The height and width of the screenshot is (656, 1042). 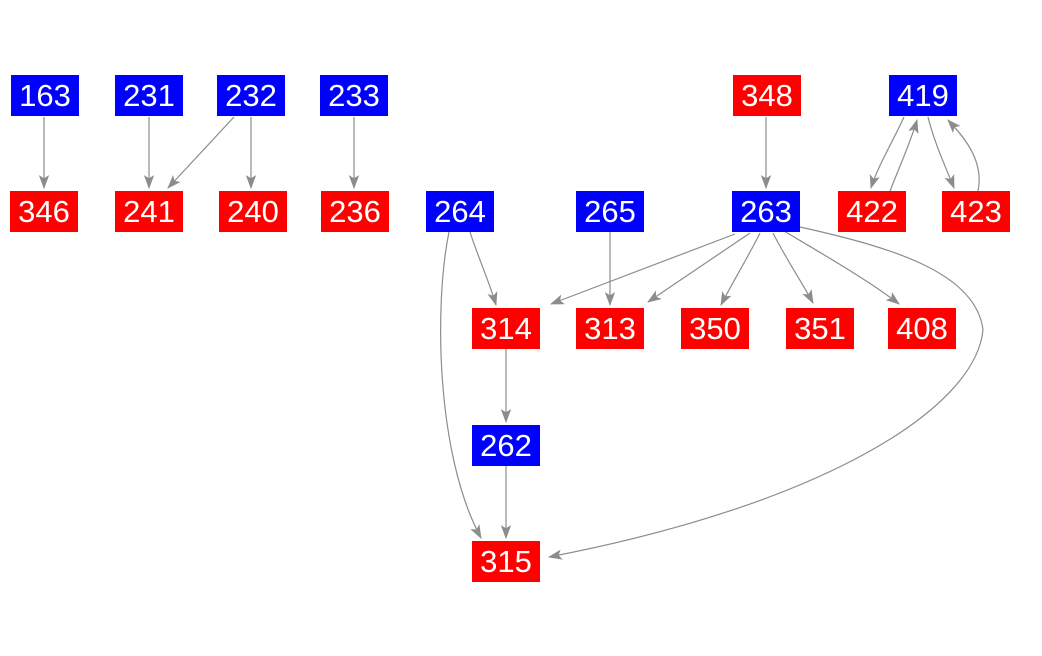 I want to click on graph-node-236: 236, so click(x=355, y=211).